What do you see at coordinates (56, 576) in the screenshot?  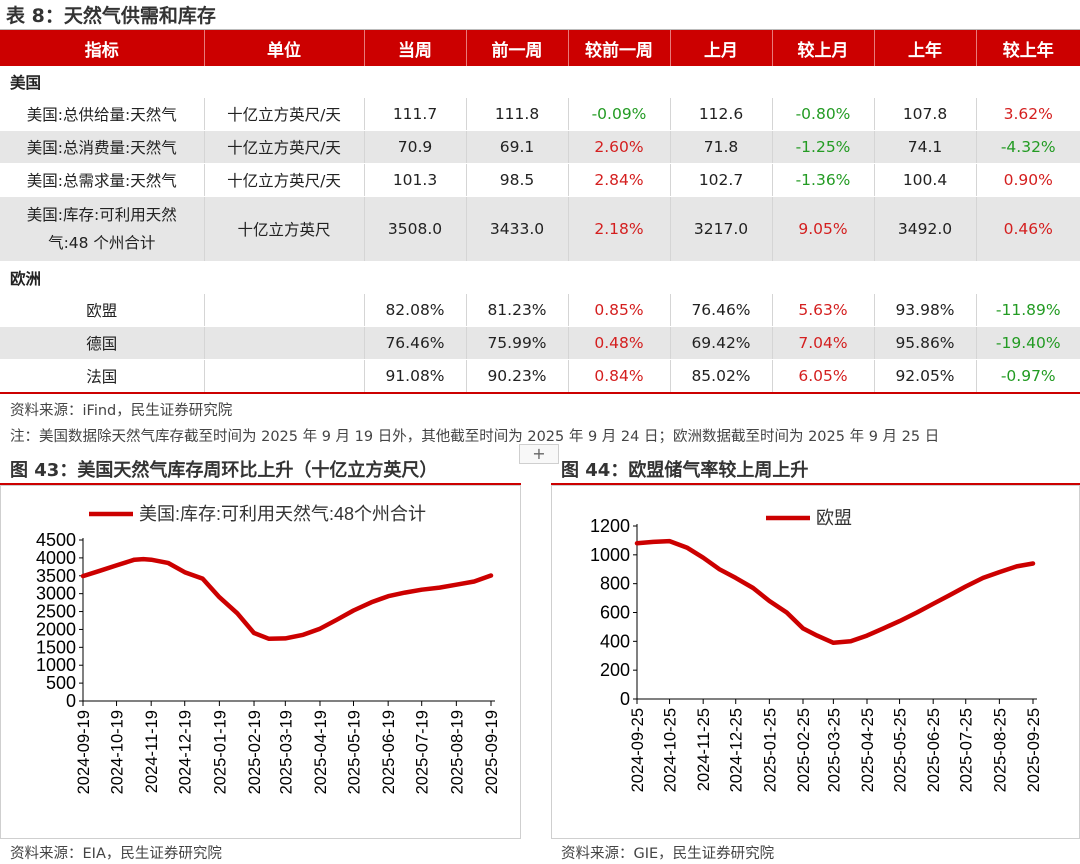 I see `y-tick-label: 3500` at bounding box center [56, 576].